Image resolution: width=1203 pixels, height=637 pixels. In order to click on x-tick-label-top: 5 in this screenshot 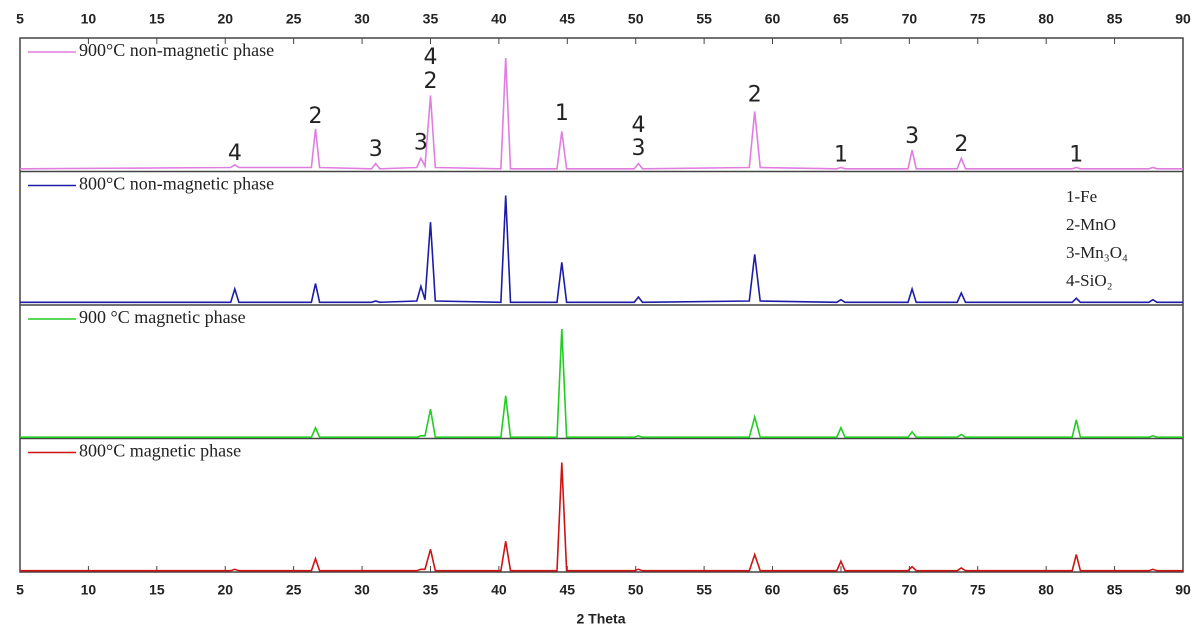, I will do `click(20, 19)`.